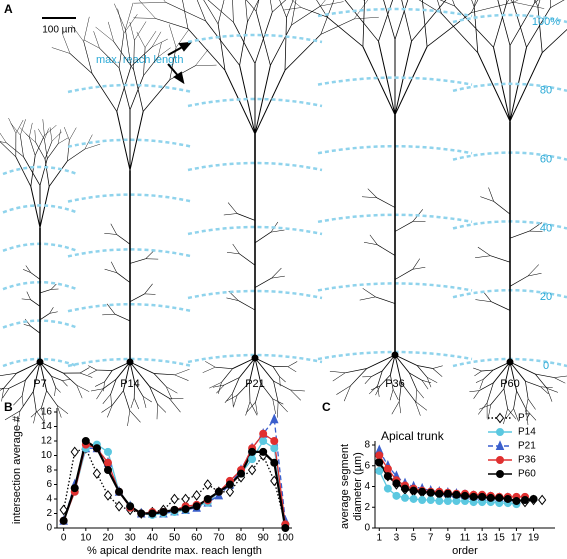  I want to click on x-axis-label: % apical dendrite max. reach length, so click(174, 551).